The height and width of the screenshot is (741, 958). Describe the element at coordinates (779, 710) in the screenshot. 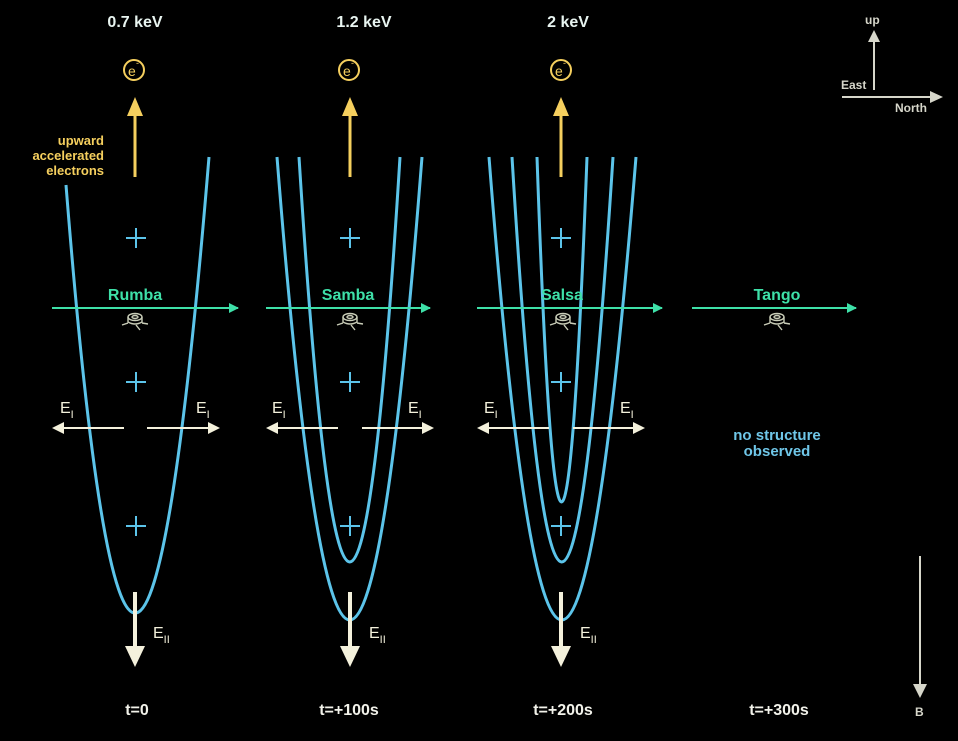

I see `time-label-tango: t=+300s` at that location.